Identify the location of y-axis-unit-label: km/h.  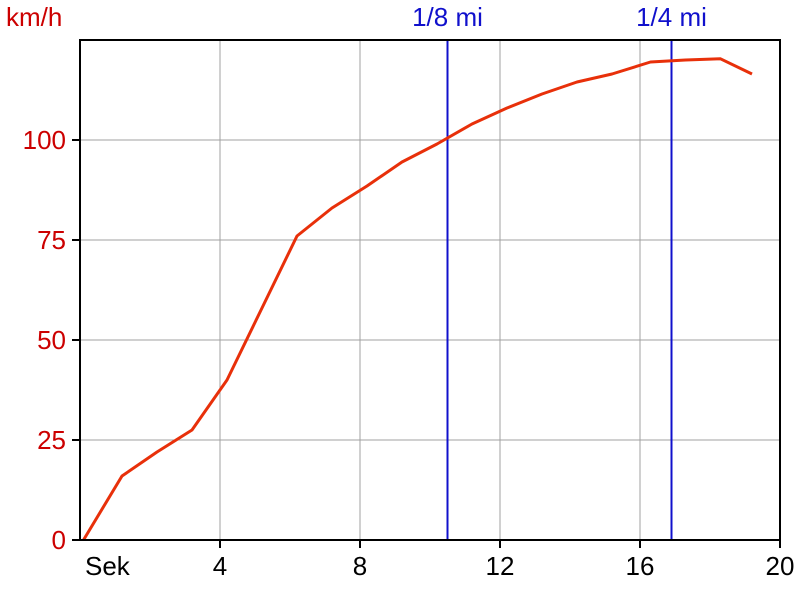
(34, 17).